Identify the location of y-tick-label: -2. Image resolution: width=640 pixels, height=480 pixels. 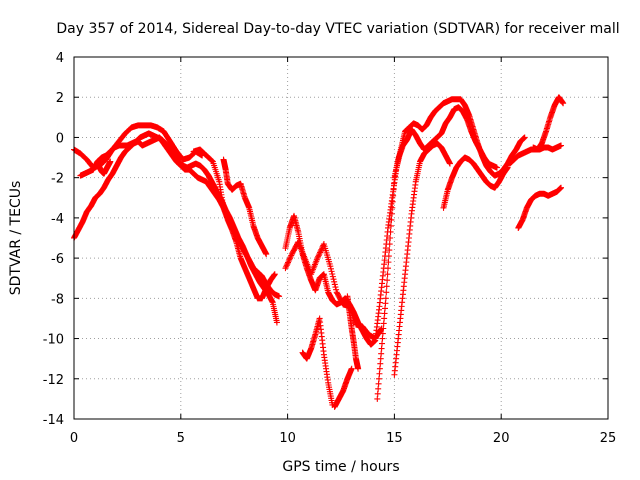
(57, 179).